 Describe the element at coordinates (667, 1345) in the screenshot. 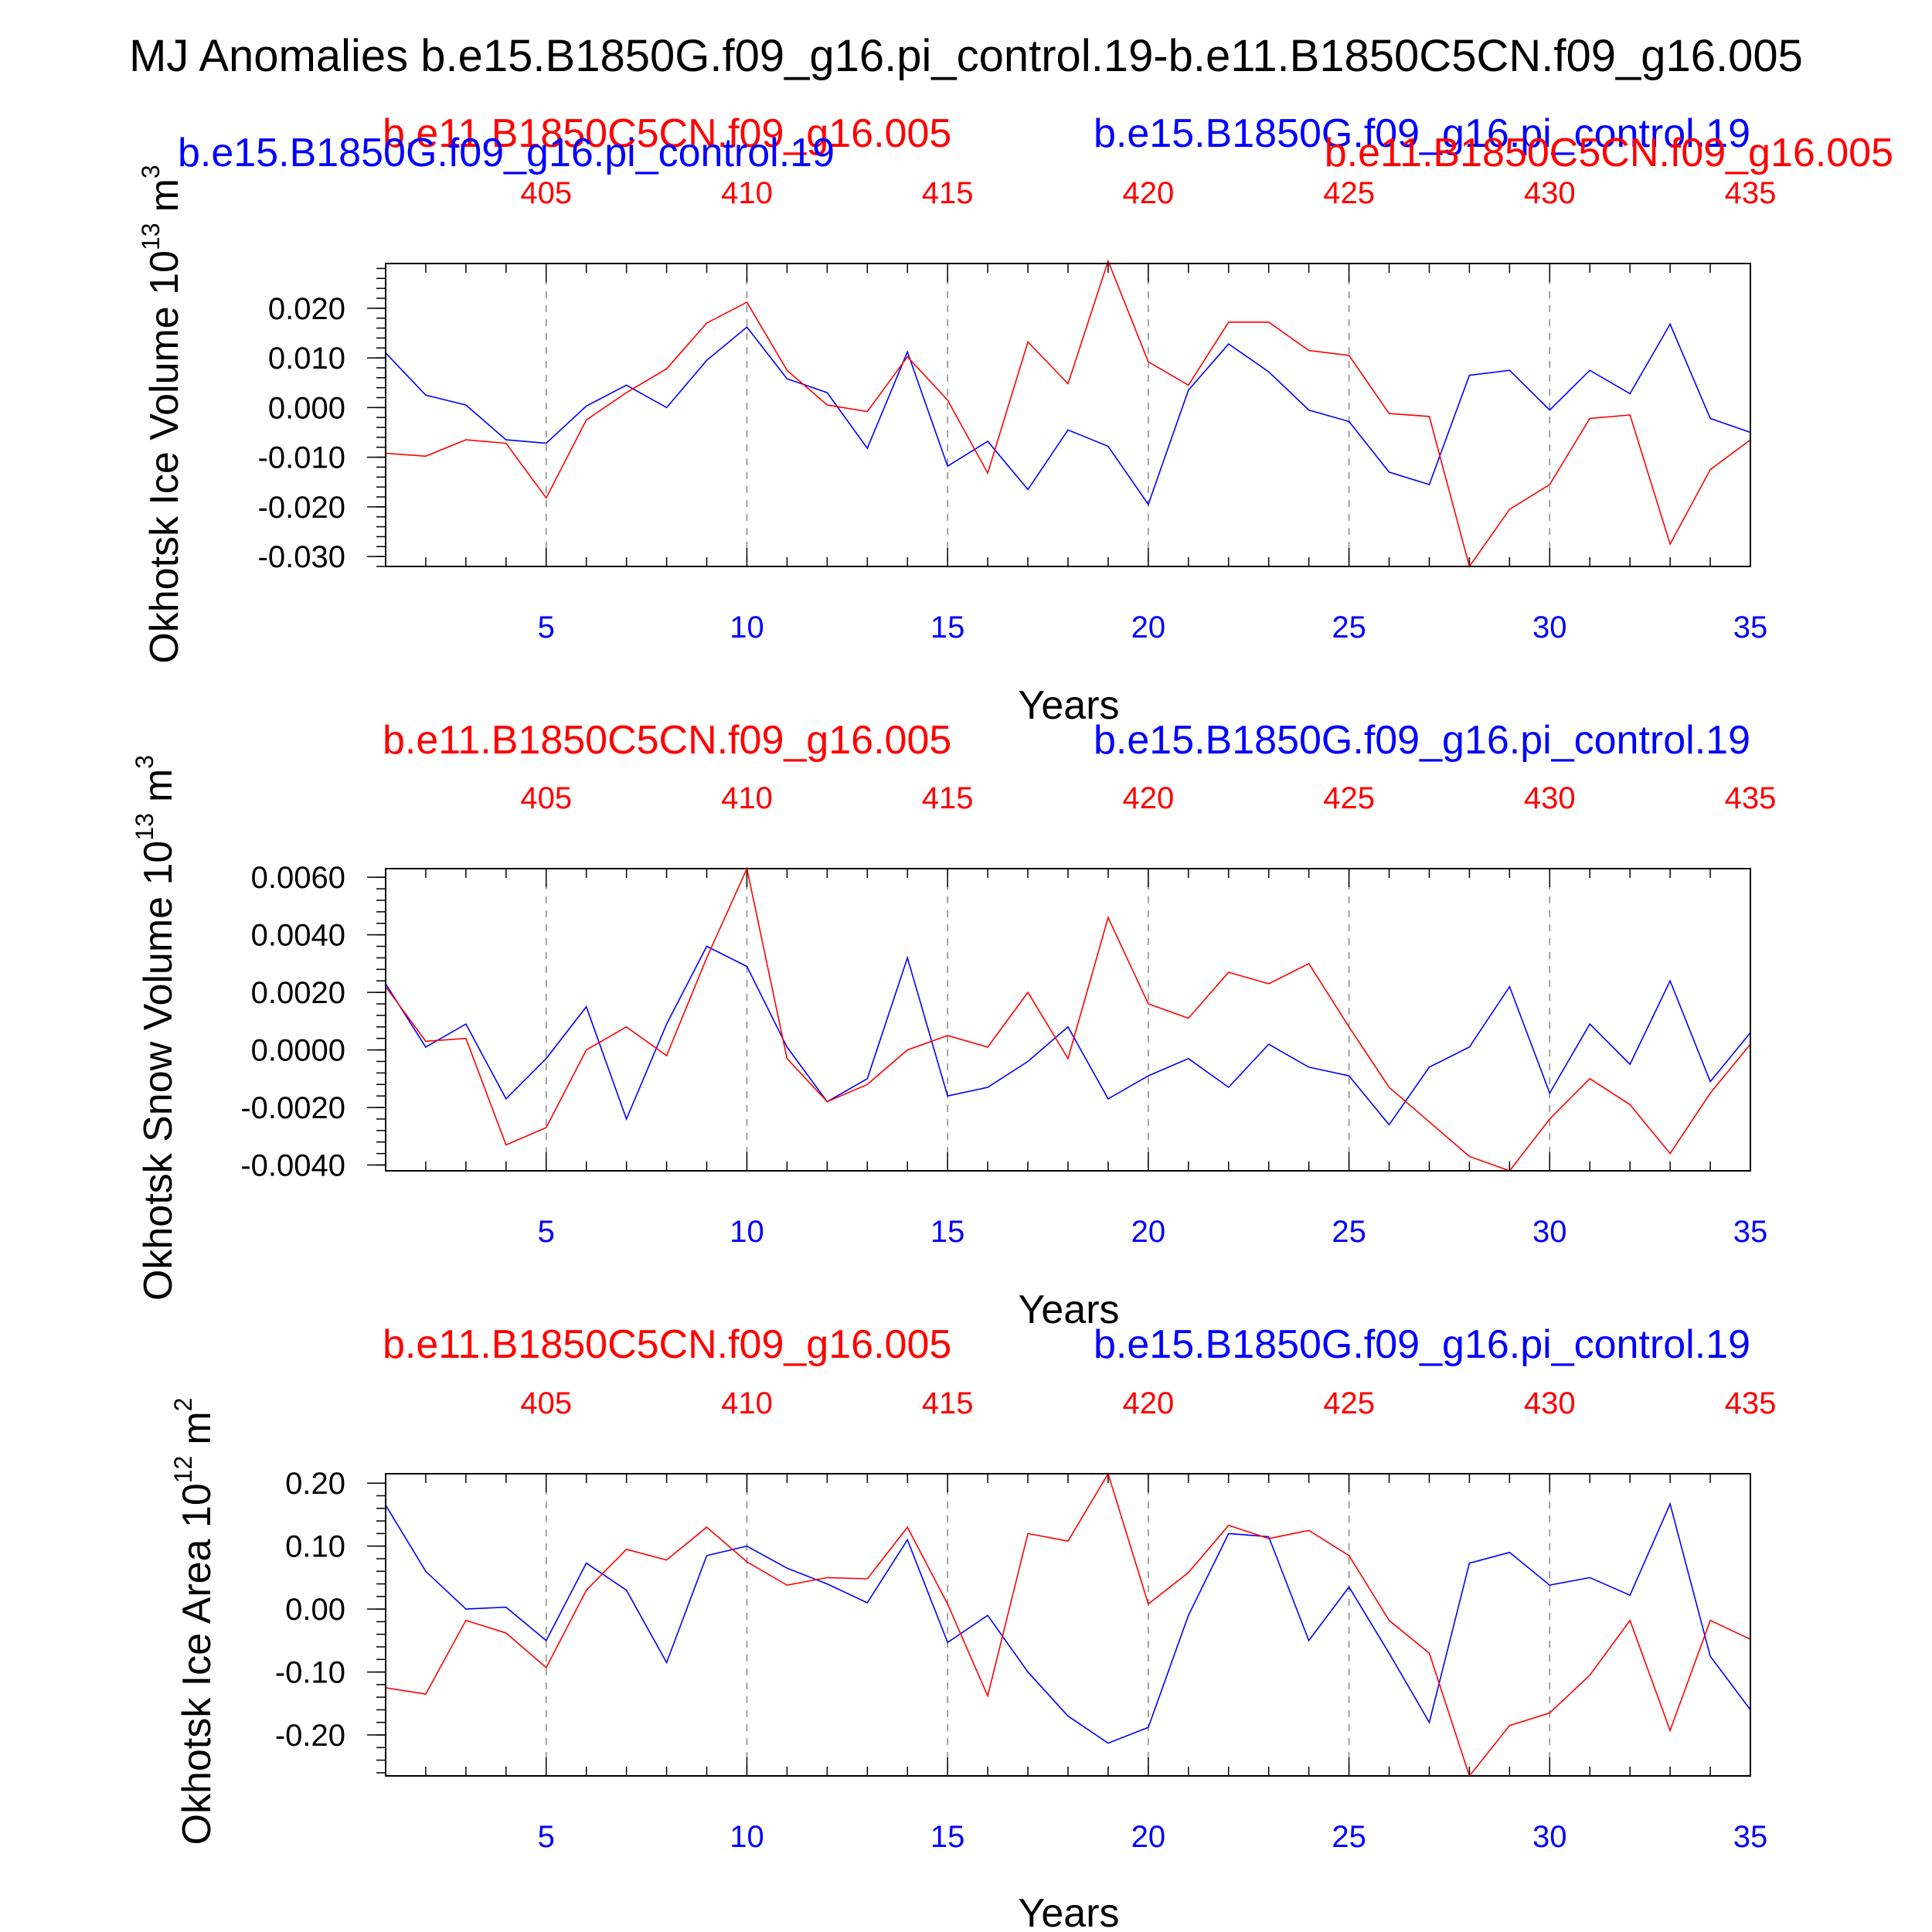

I see `panel3-header-left: b.e11.B1850C5CN.f09_g16.005` at that location.